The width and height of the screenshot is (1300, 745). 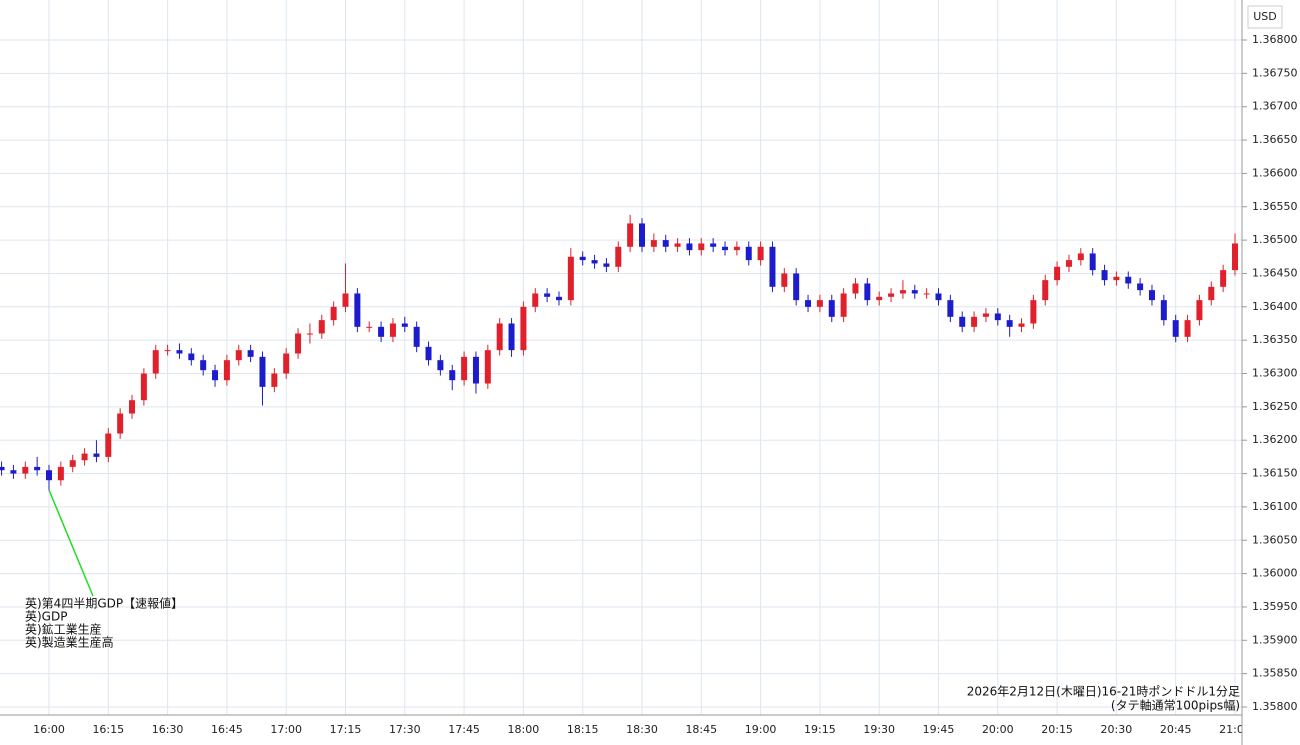 I want to click on x-tick-label: 16:15, so click(x=108, y=729).